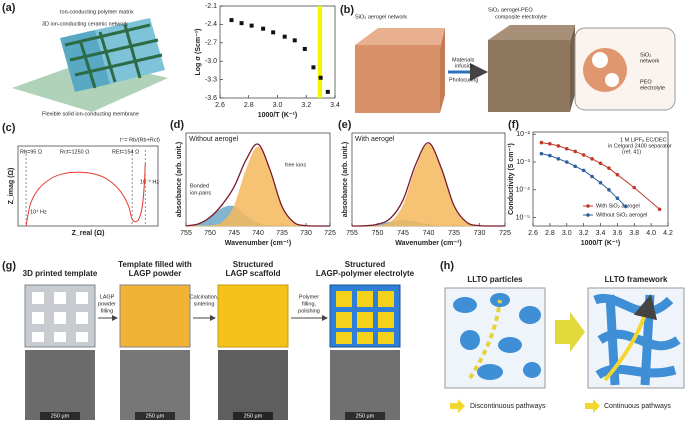  What do you see at coordinates (652, 88) in the screenshot?
I see `label: electrolyte` at bounding box center [652, 88].